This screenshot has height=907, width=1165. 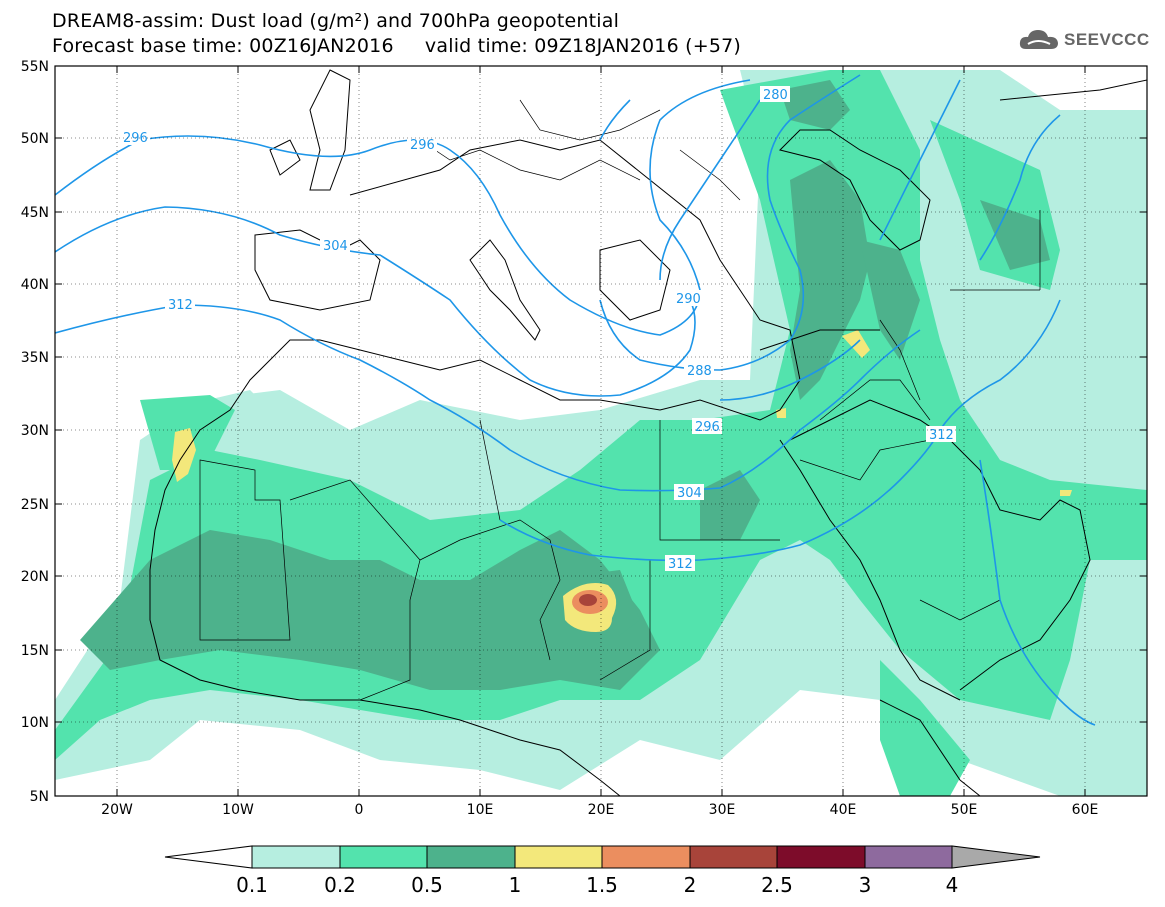 I want to click on contour-label: 290, so click(x=688, y=299).